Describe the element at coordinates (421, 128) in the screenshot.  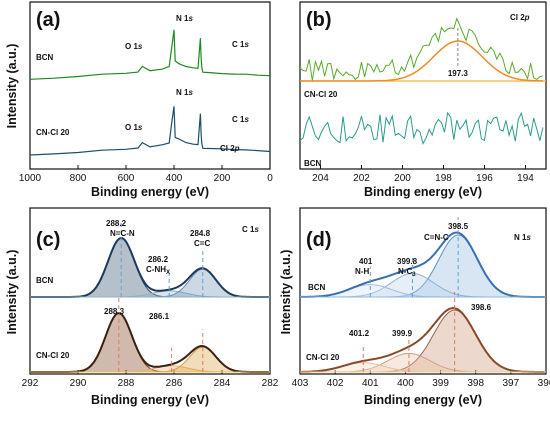
I see `panel-b-series-bcn` at that location.